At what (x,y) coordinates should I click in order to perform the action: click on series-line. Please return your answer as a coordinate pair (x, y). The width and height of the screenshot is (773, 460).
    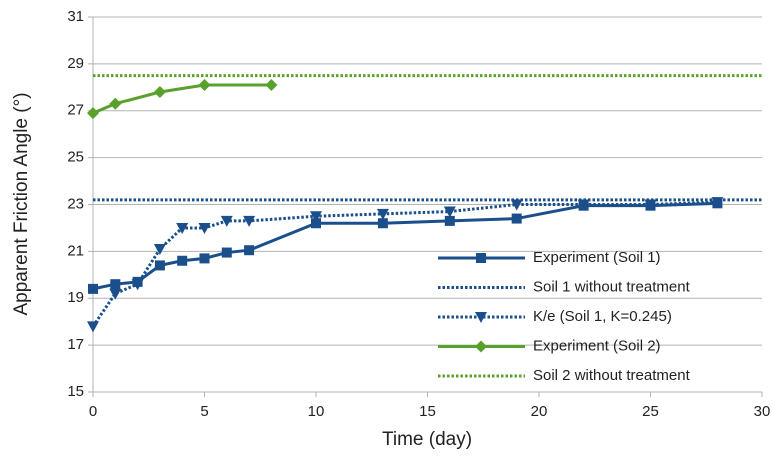
    Looking at the image, I should click on (182, 99).